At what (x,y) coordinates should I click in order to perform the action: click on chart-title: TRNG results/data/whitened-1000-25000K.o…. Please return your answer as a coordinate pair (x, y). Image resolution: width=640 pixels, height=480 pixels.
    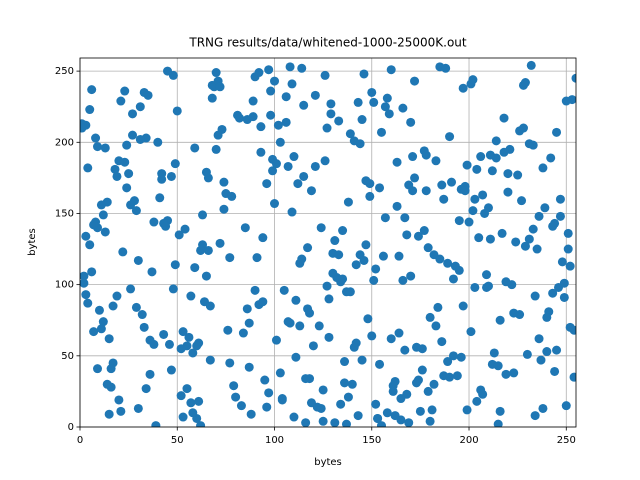
    Looking at the image, I should click on (327, 43).